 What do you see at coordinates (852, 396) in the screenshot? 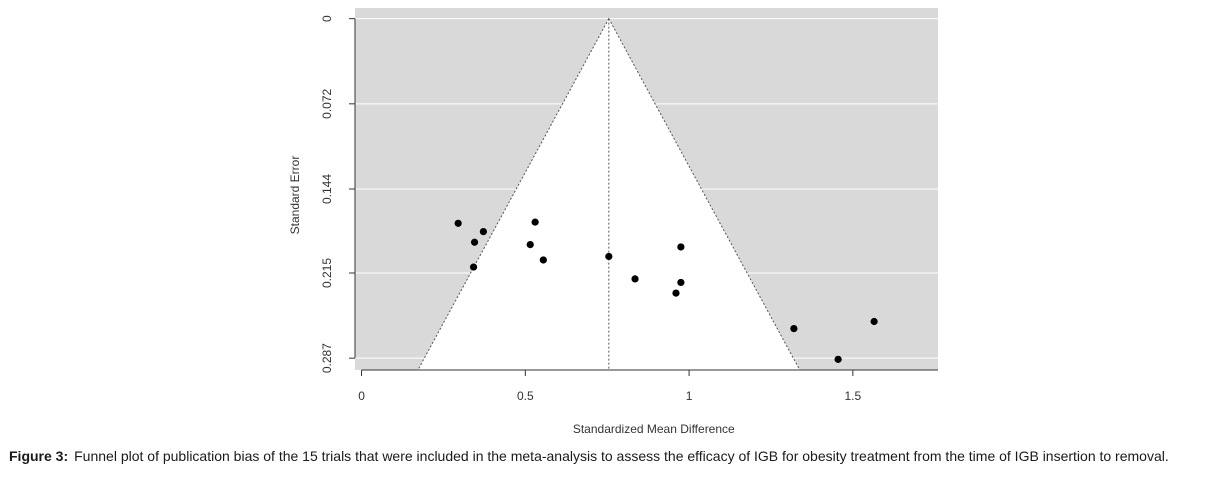
I see `x-tick-label-3: 1.5` at bounding box center [852, 396].